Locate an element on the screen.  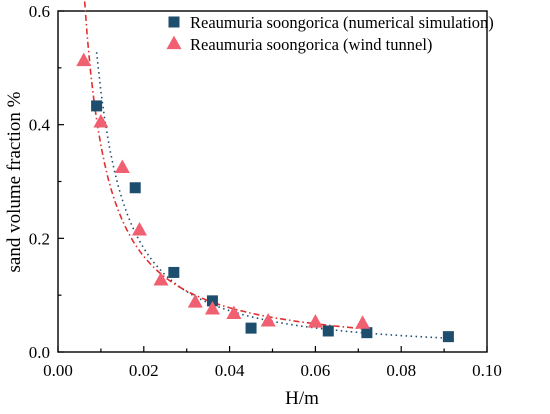
legend-marker-square is located at coordinates (174, 22).